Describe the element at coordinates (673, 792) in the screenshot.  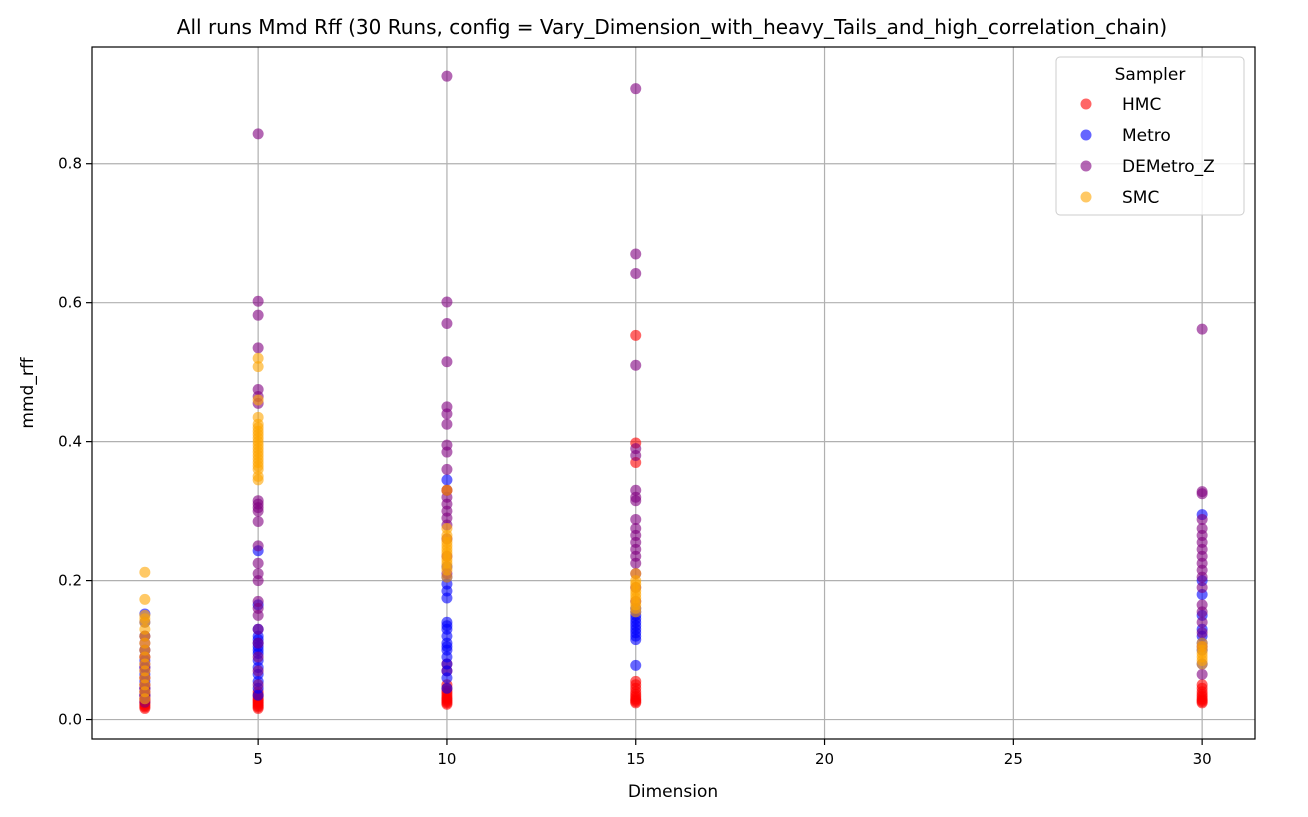
I see `x-axis-label: Dimension` at that location.